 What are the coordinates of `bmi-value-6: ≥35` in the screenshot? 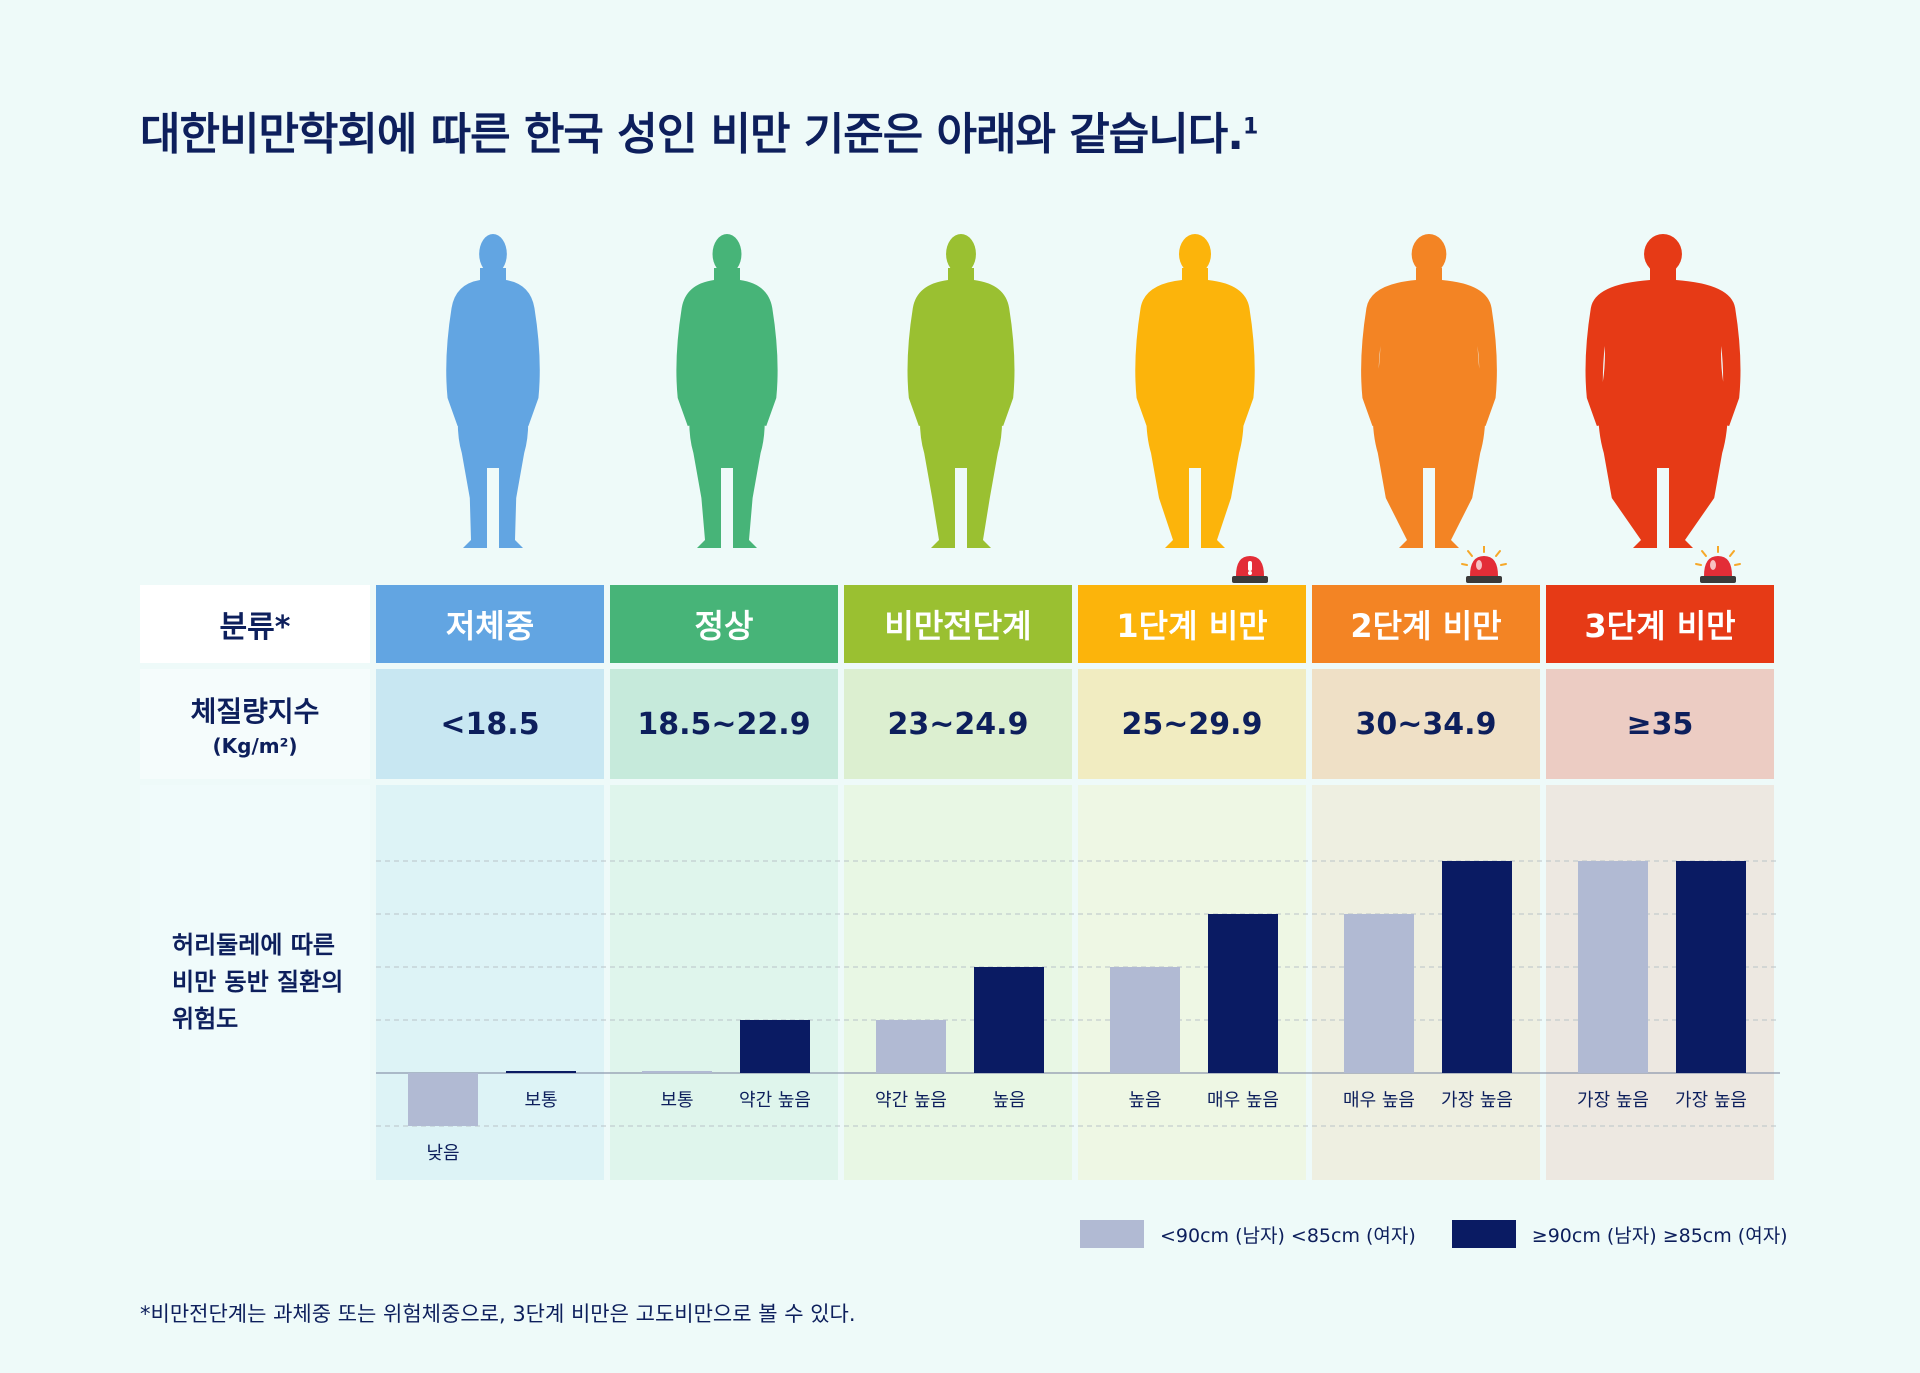 It's located at (1660, 724).